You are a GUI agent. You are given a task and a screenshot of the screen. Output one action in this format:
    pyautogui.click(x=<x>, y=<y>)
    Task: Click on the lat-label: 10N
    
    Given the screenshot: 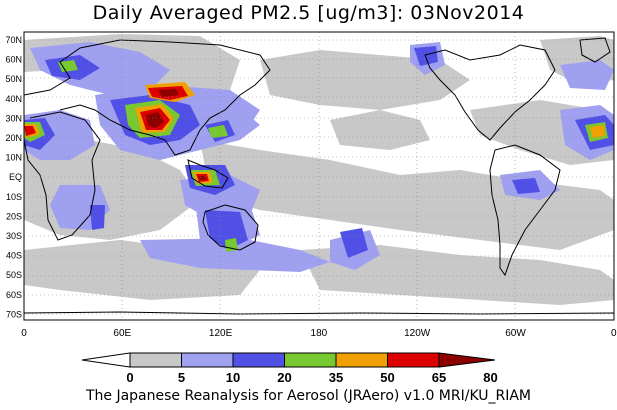 What is the action you would take?
    pyautogui.click(x=13, y=158)
    